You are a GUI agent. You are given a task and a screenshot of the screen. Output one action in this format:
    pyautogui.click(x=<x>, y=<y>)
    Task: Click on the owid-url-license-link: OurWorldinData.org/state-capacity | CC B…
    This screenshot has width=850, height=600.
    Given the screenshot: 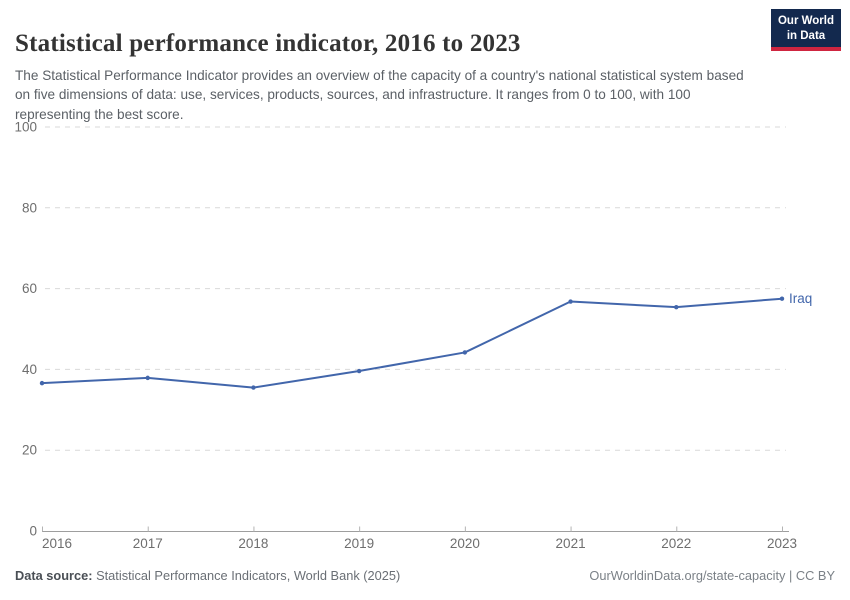 What is the action you would take?
    pyautogui.click(x=712, y=575)
    